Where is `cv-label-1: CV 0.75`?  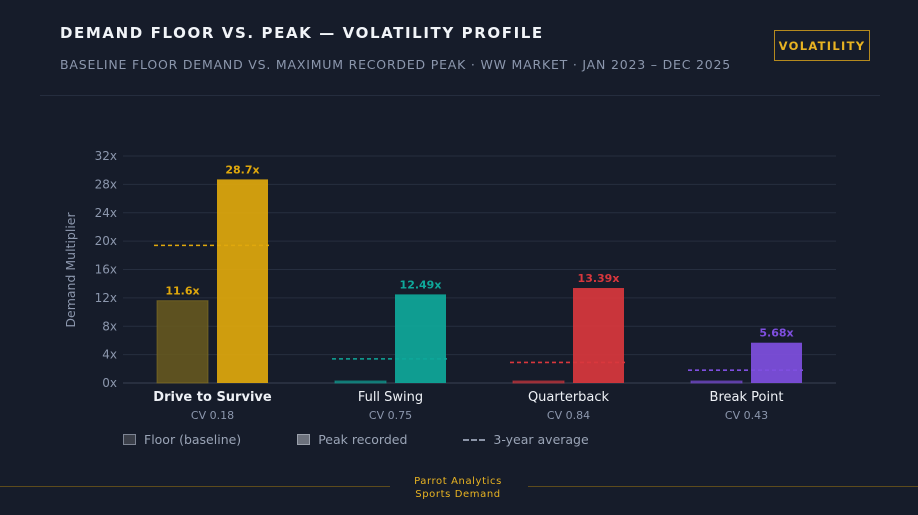 cv-label-1: CV 0.75 is located at coordinates (390, 415).